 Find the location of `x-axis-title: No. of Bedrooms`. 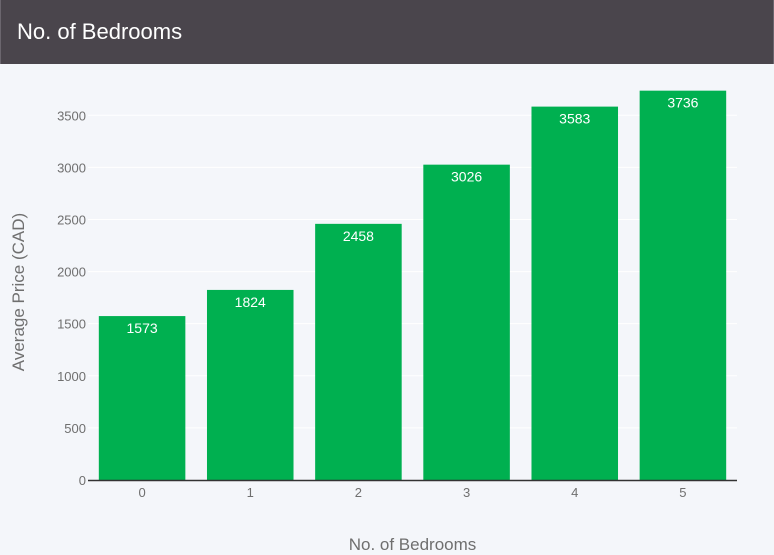

x-axis-title: No. of Bedrooms is located at coordinates (413, 544).